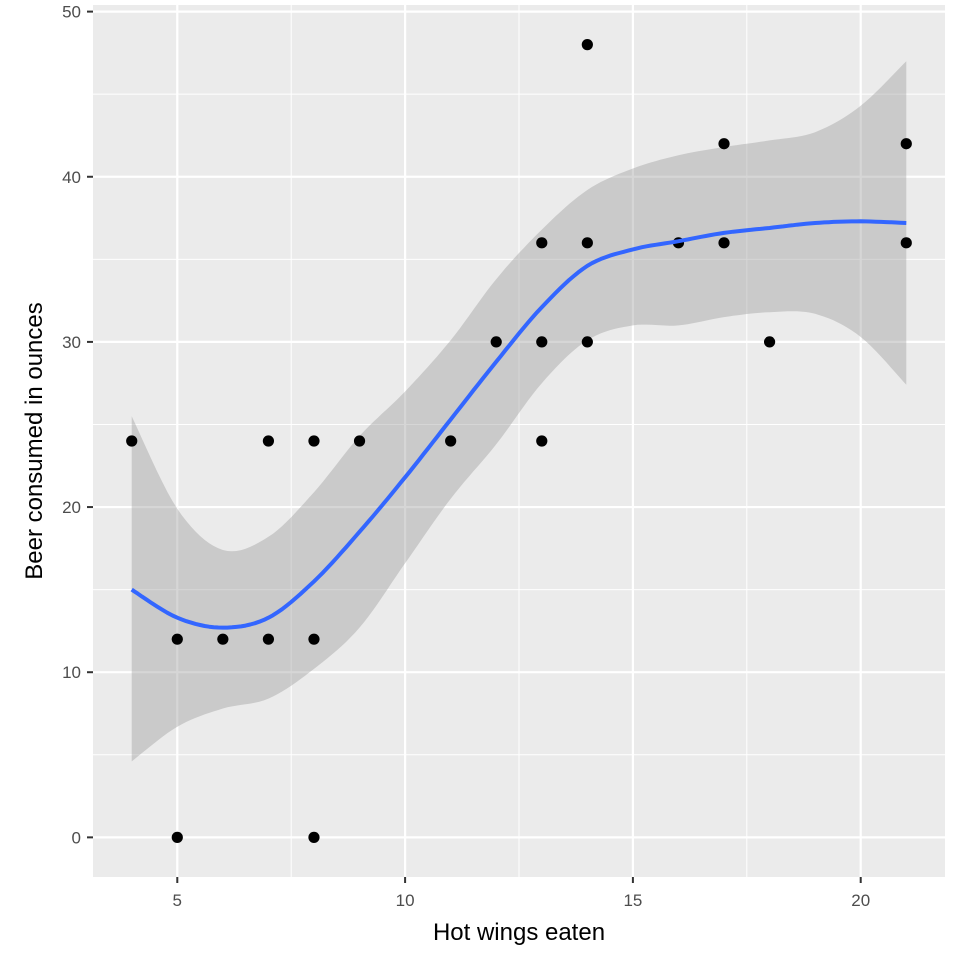  What do you see at coordinates (519, 932) in the screenshot?
I see `x-axis-title: Hot wings eaten` at bounding box center [519, 932].